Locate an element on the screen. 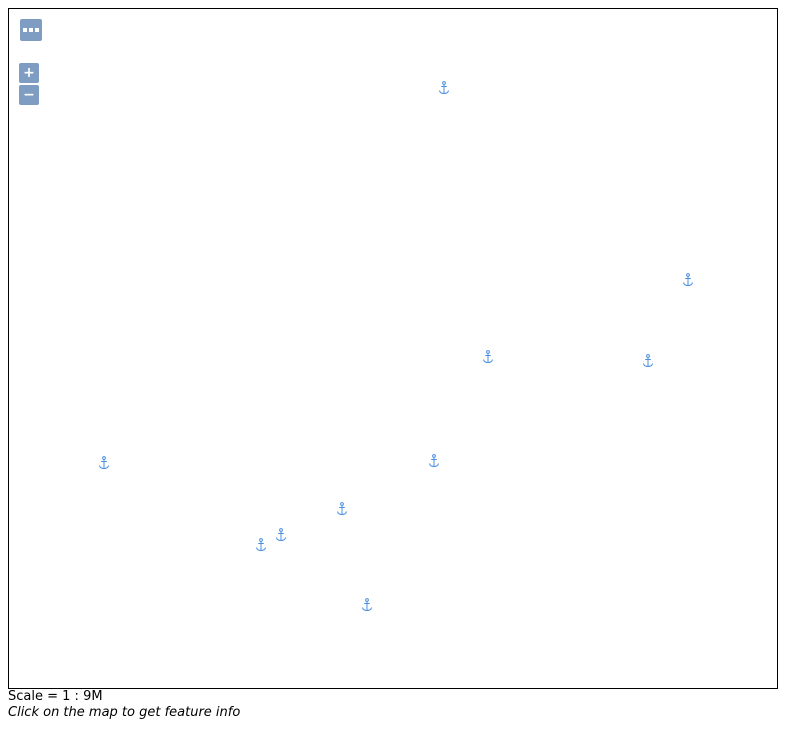 The height and width of the screenshot is (729, 792). zoom-out-button: − is located at coordinates (29, 95).